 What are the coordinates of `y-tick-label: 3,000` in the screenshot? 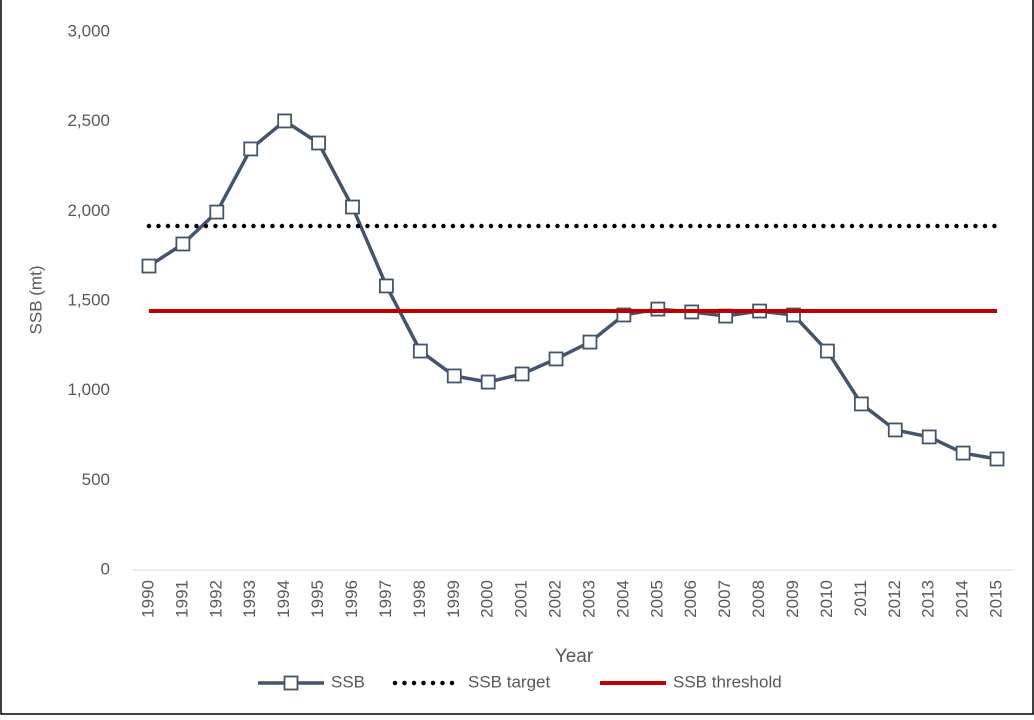 It's located at (88, 30).